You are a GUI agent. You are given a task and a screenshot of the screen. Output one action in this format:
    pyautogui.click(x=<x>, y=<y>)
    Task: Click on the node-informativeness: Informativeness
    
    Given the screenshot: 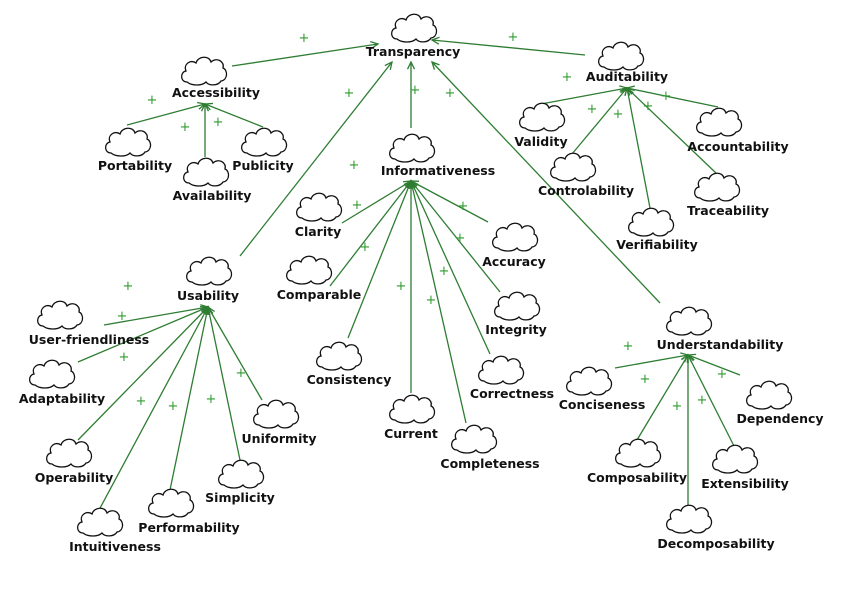 What is the action you would take?
    pyautogui.click(x=438, y=155)
    